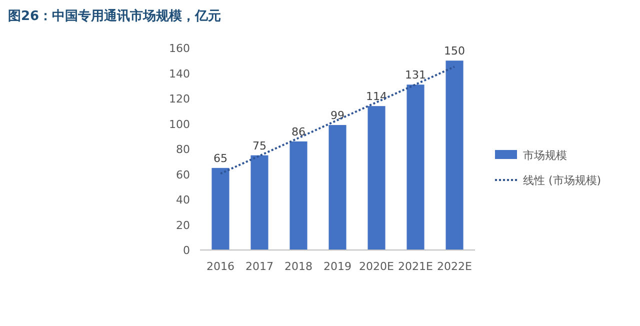  Describe the element at coordinates (298, 131) in the screenshot. I see `data-label: 86` at that location.